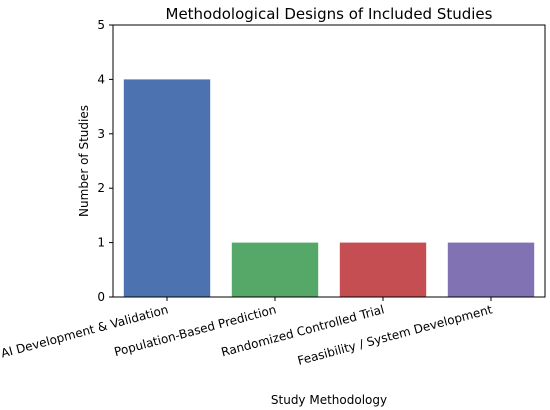 This screenshot has height=410, width=550. I want to click on x-axis-label: Study Methodology, so click(329, 400).